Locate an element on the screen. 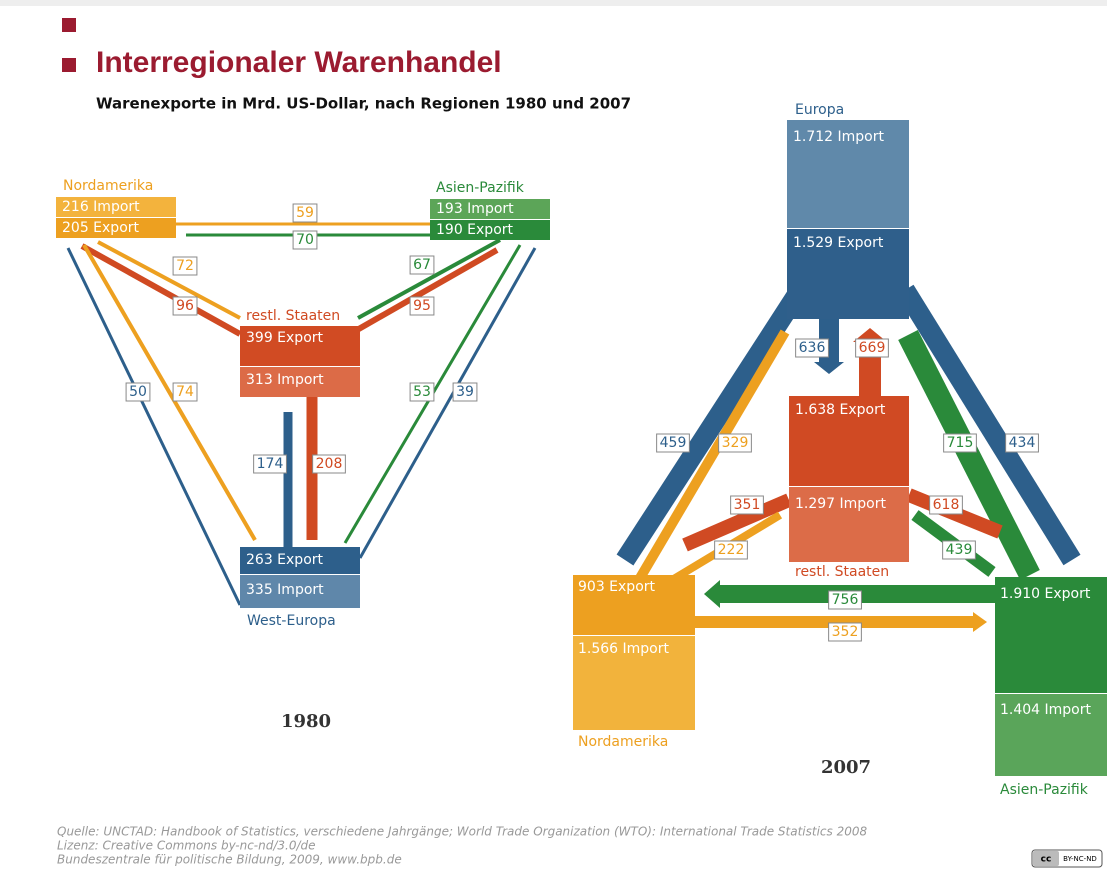 Image resolution: width=1107 pixels, height=889 pixels. import-label: 216 Import is located at coordinates (101, 207).